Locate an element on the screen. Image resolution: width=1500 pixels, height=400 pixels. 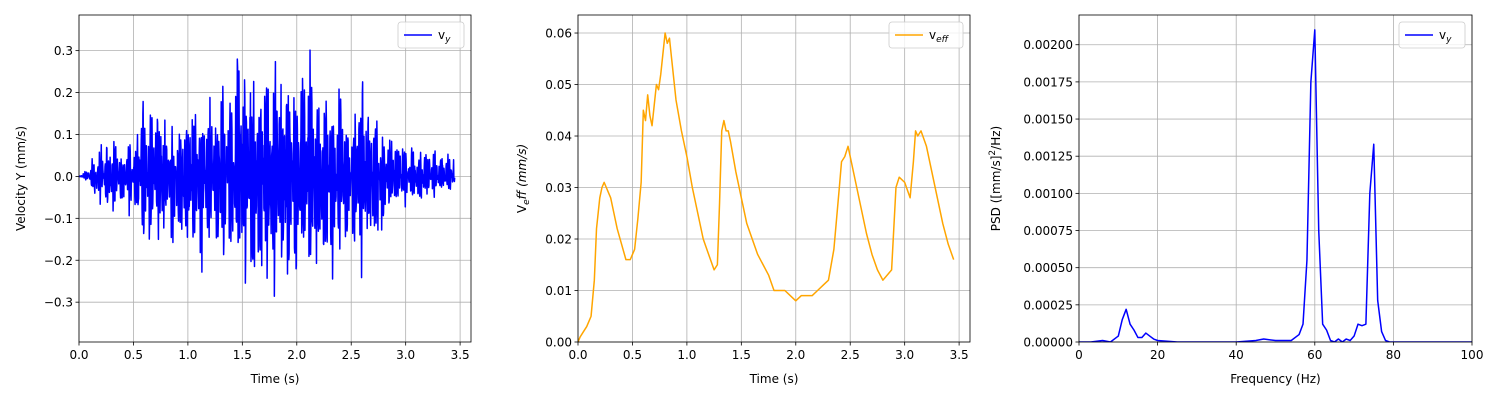
y-tick-label: −0.2 is located at coordinates (58, 261).